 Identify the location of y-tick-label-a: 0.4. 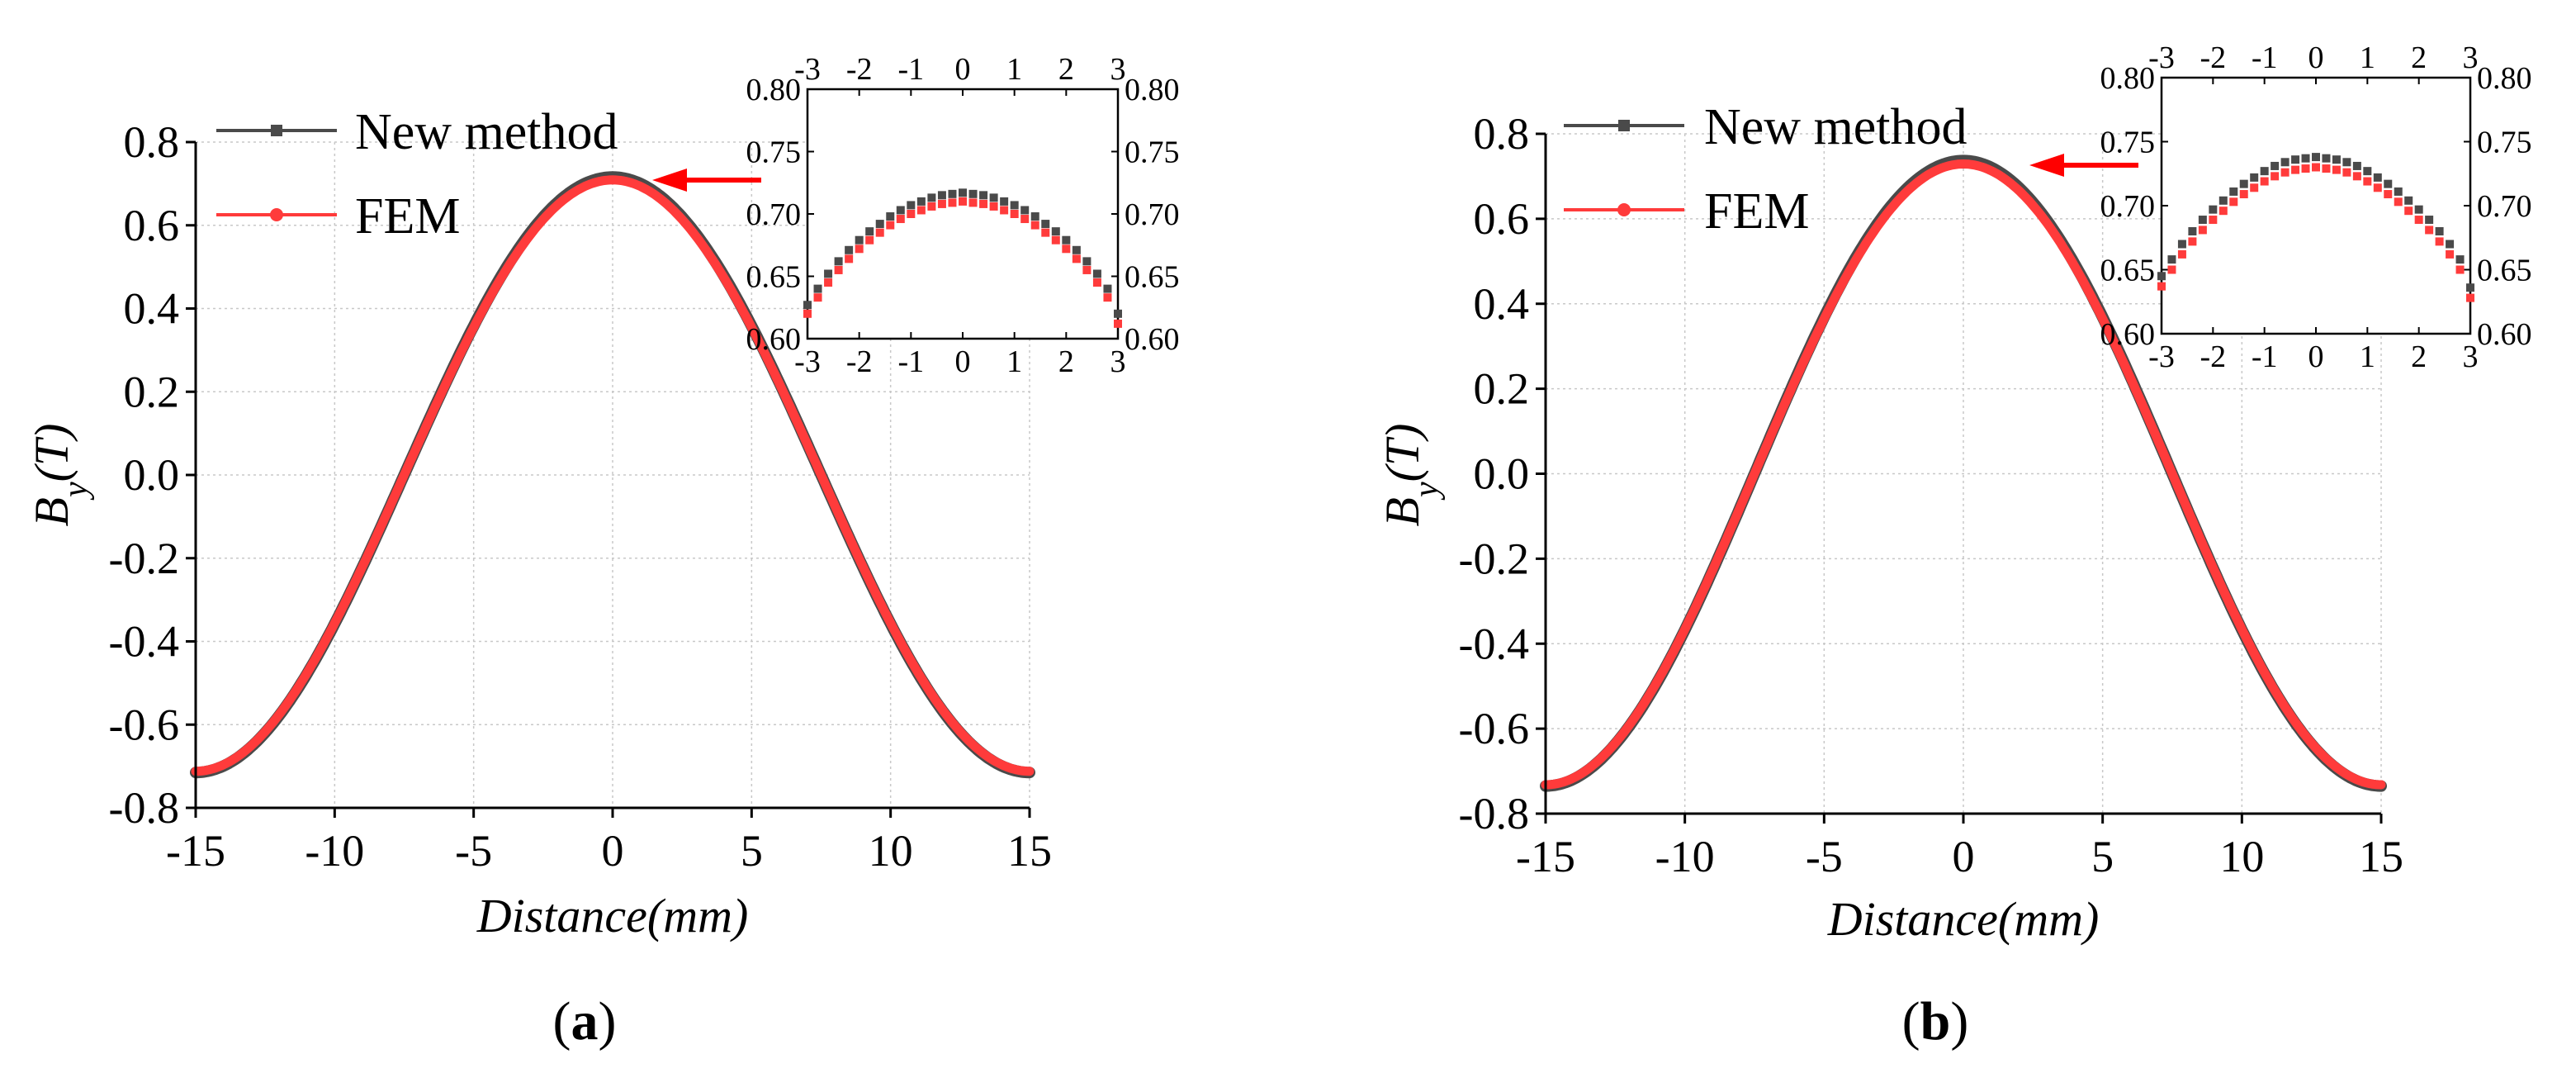
(152, 309).